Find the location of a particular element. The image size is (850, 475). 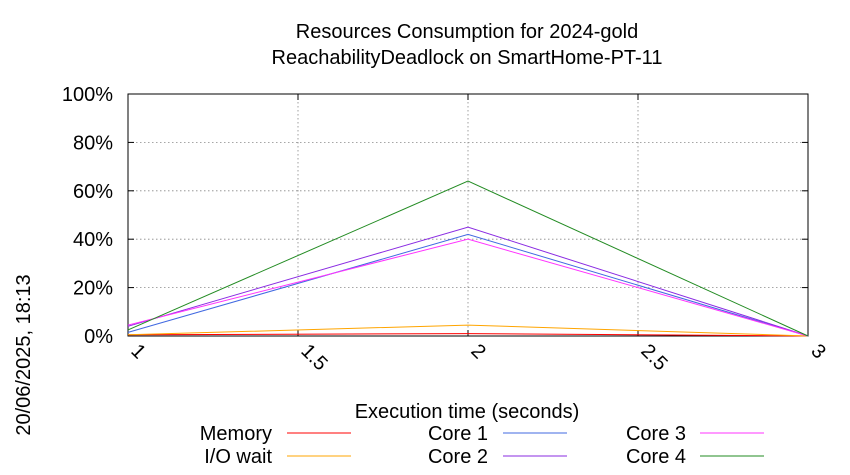

x-tick-label: 2.5 is located at coordinates (653, 357).